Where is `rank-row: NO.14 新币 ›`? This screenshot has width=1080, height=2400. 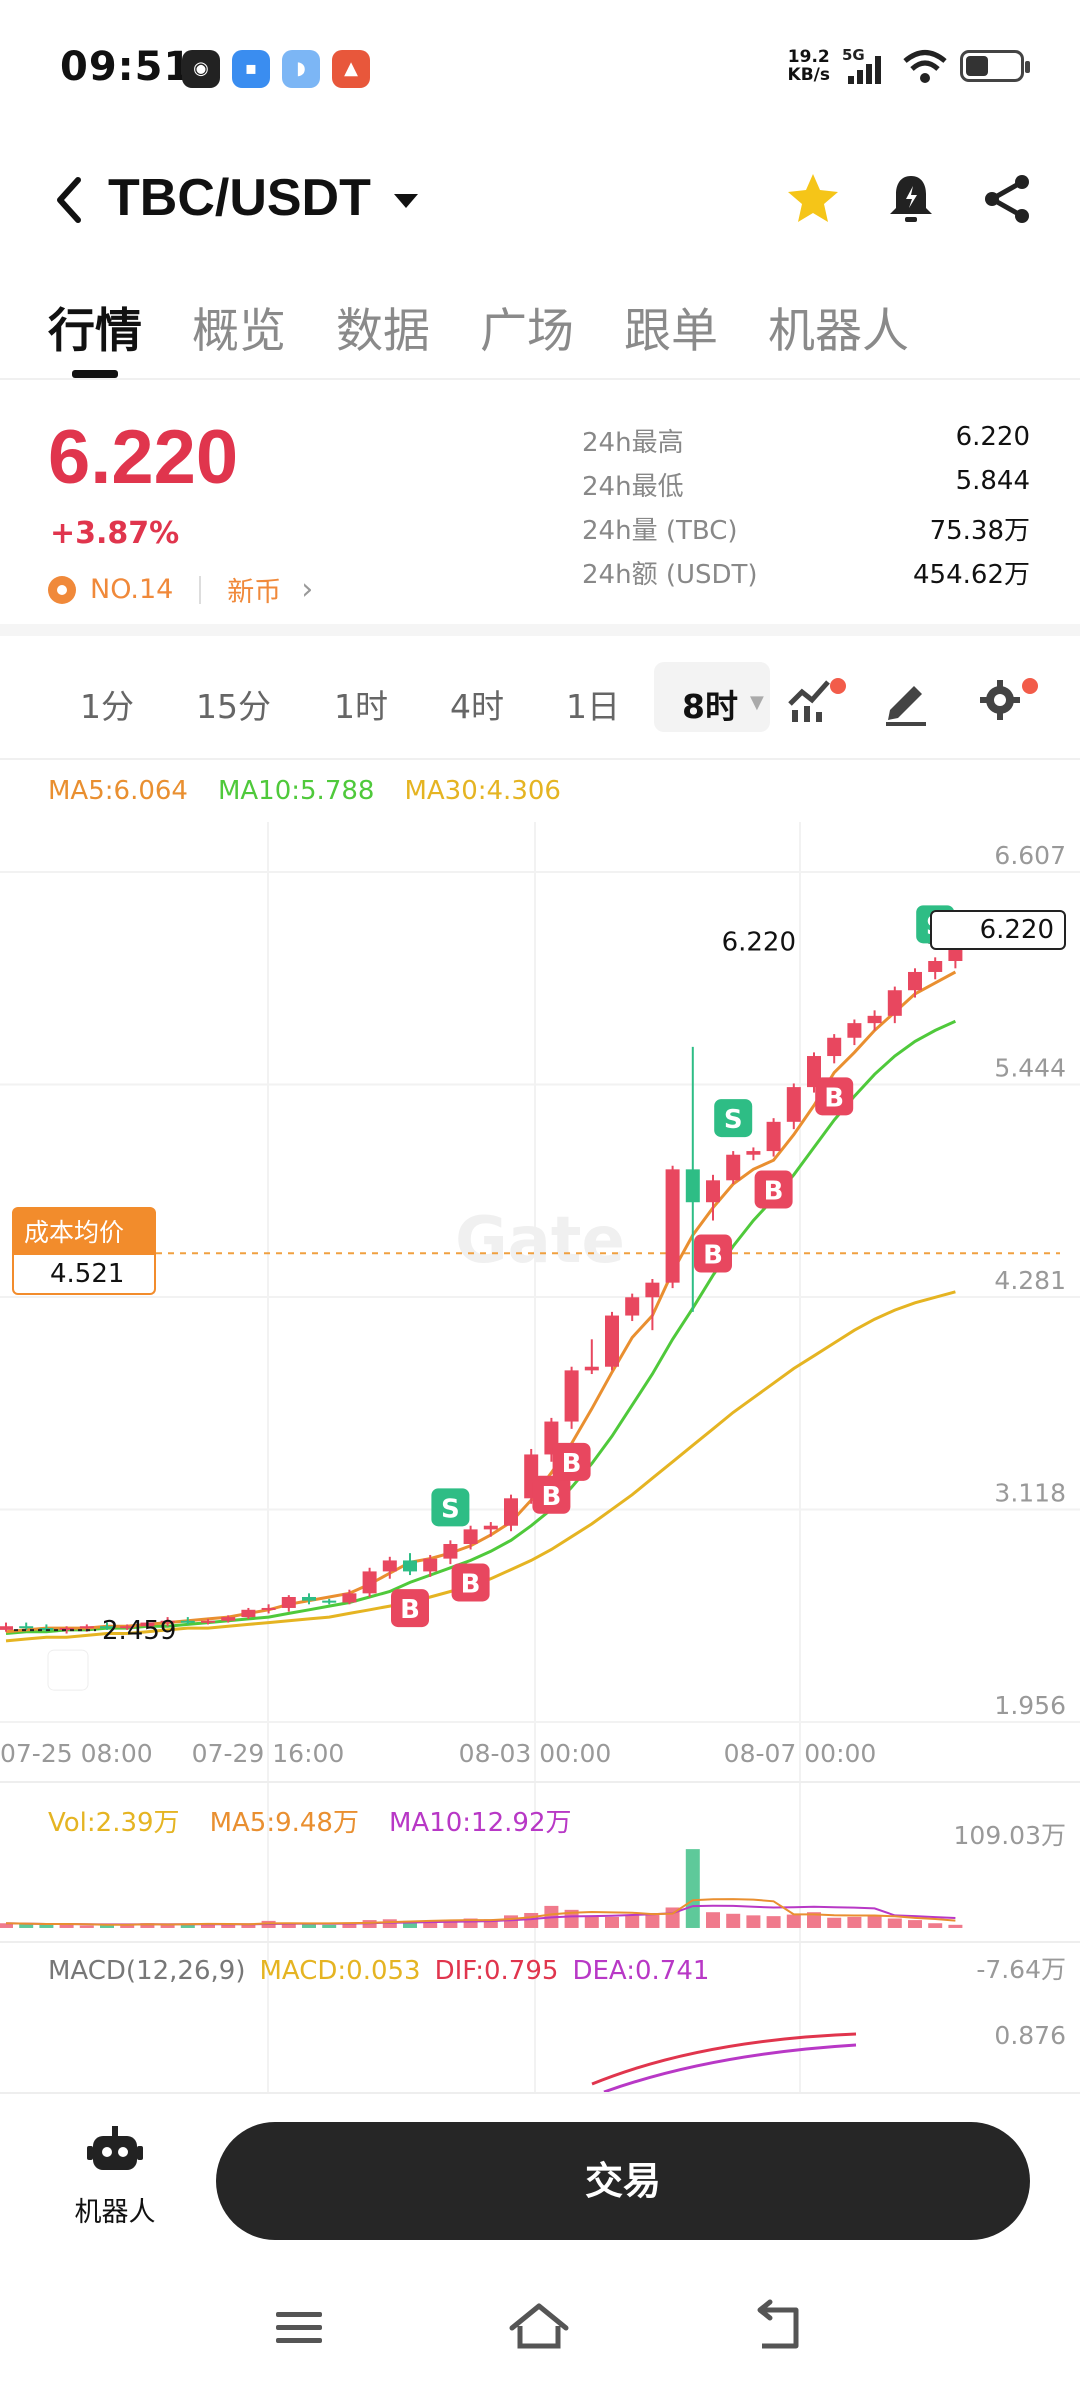
rank-row: NO.14 新币 › is located at coordinates (180, 589).